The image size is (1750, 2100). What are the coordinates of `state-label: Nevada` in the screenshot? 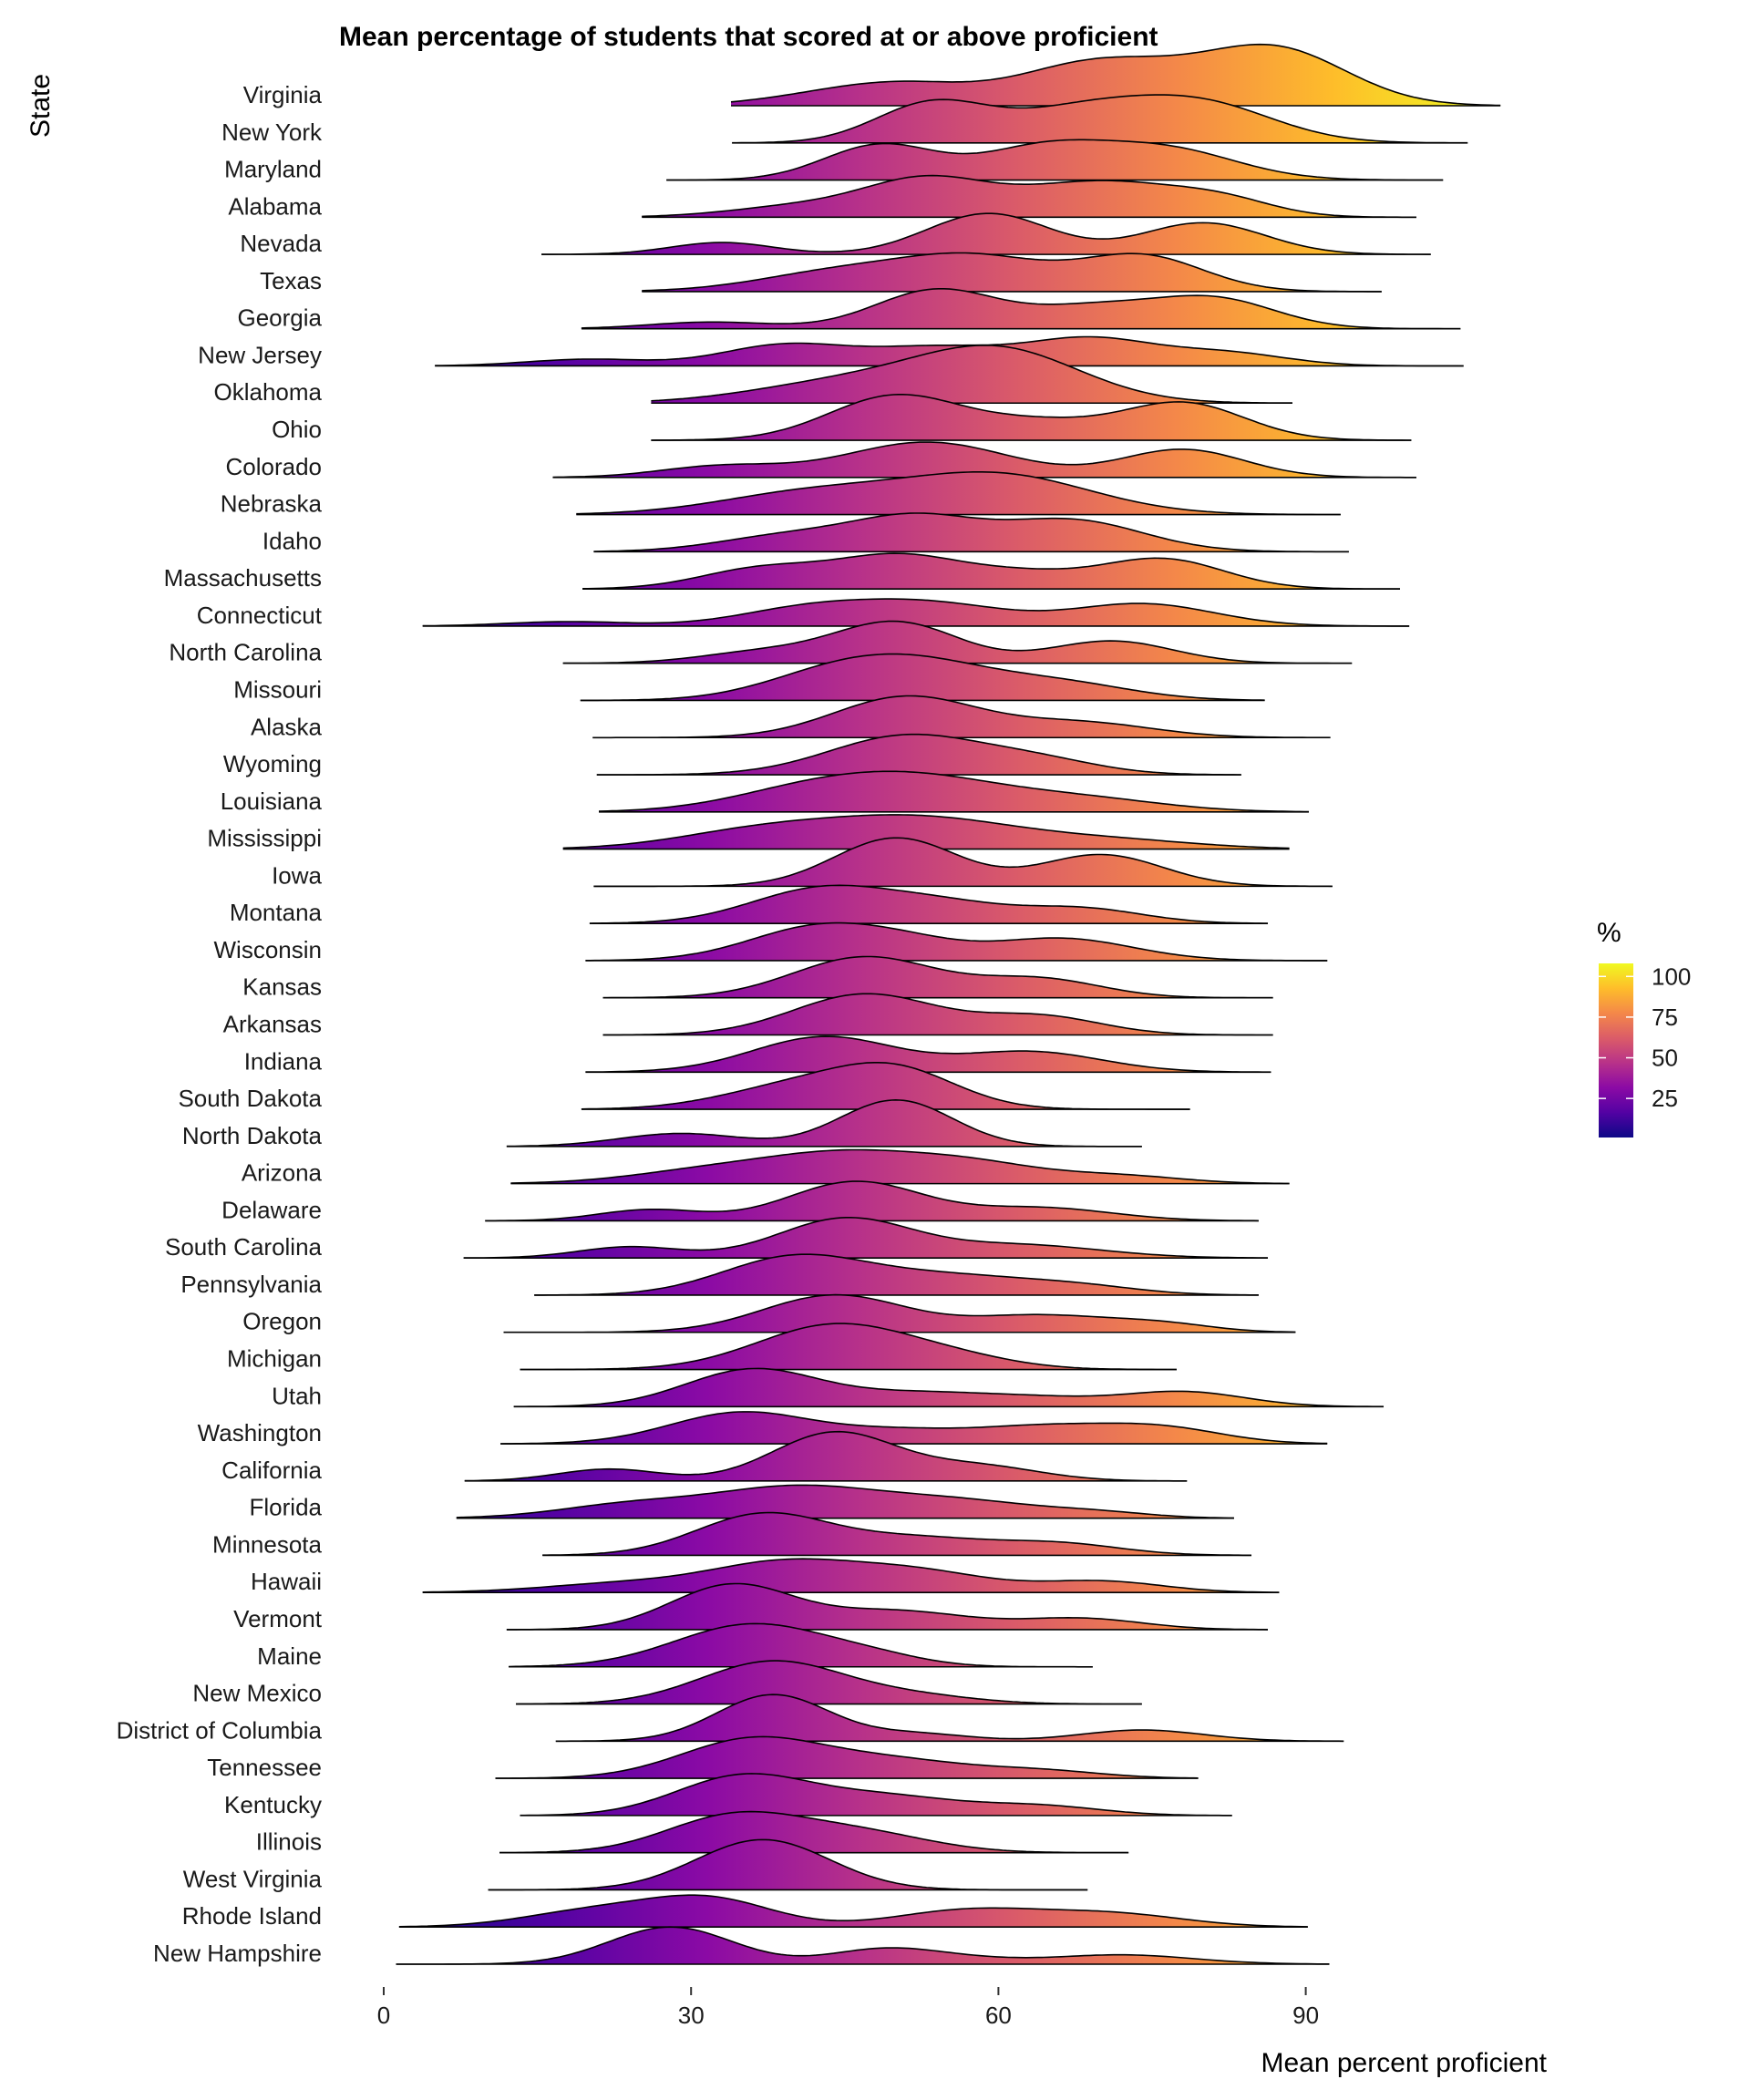 It's located at (281, 244).